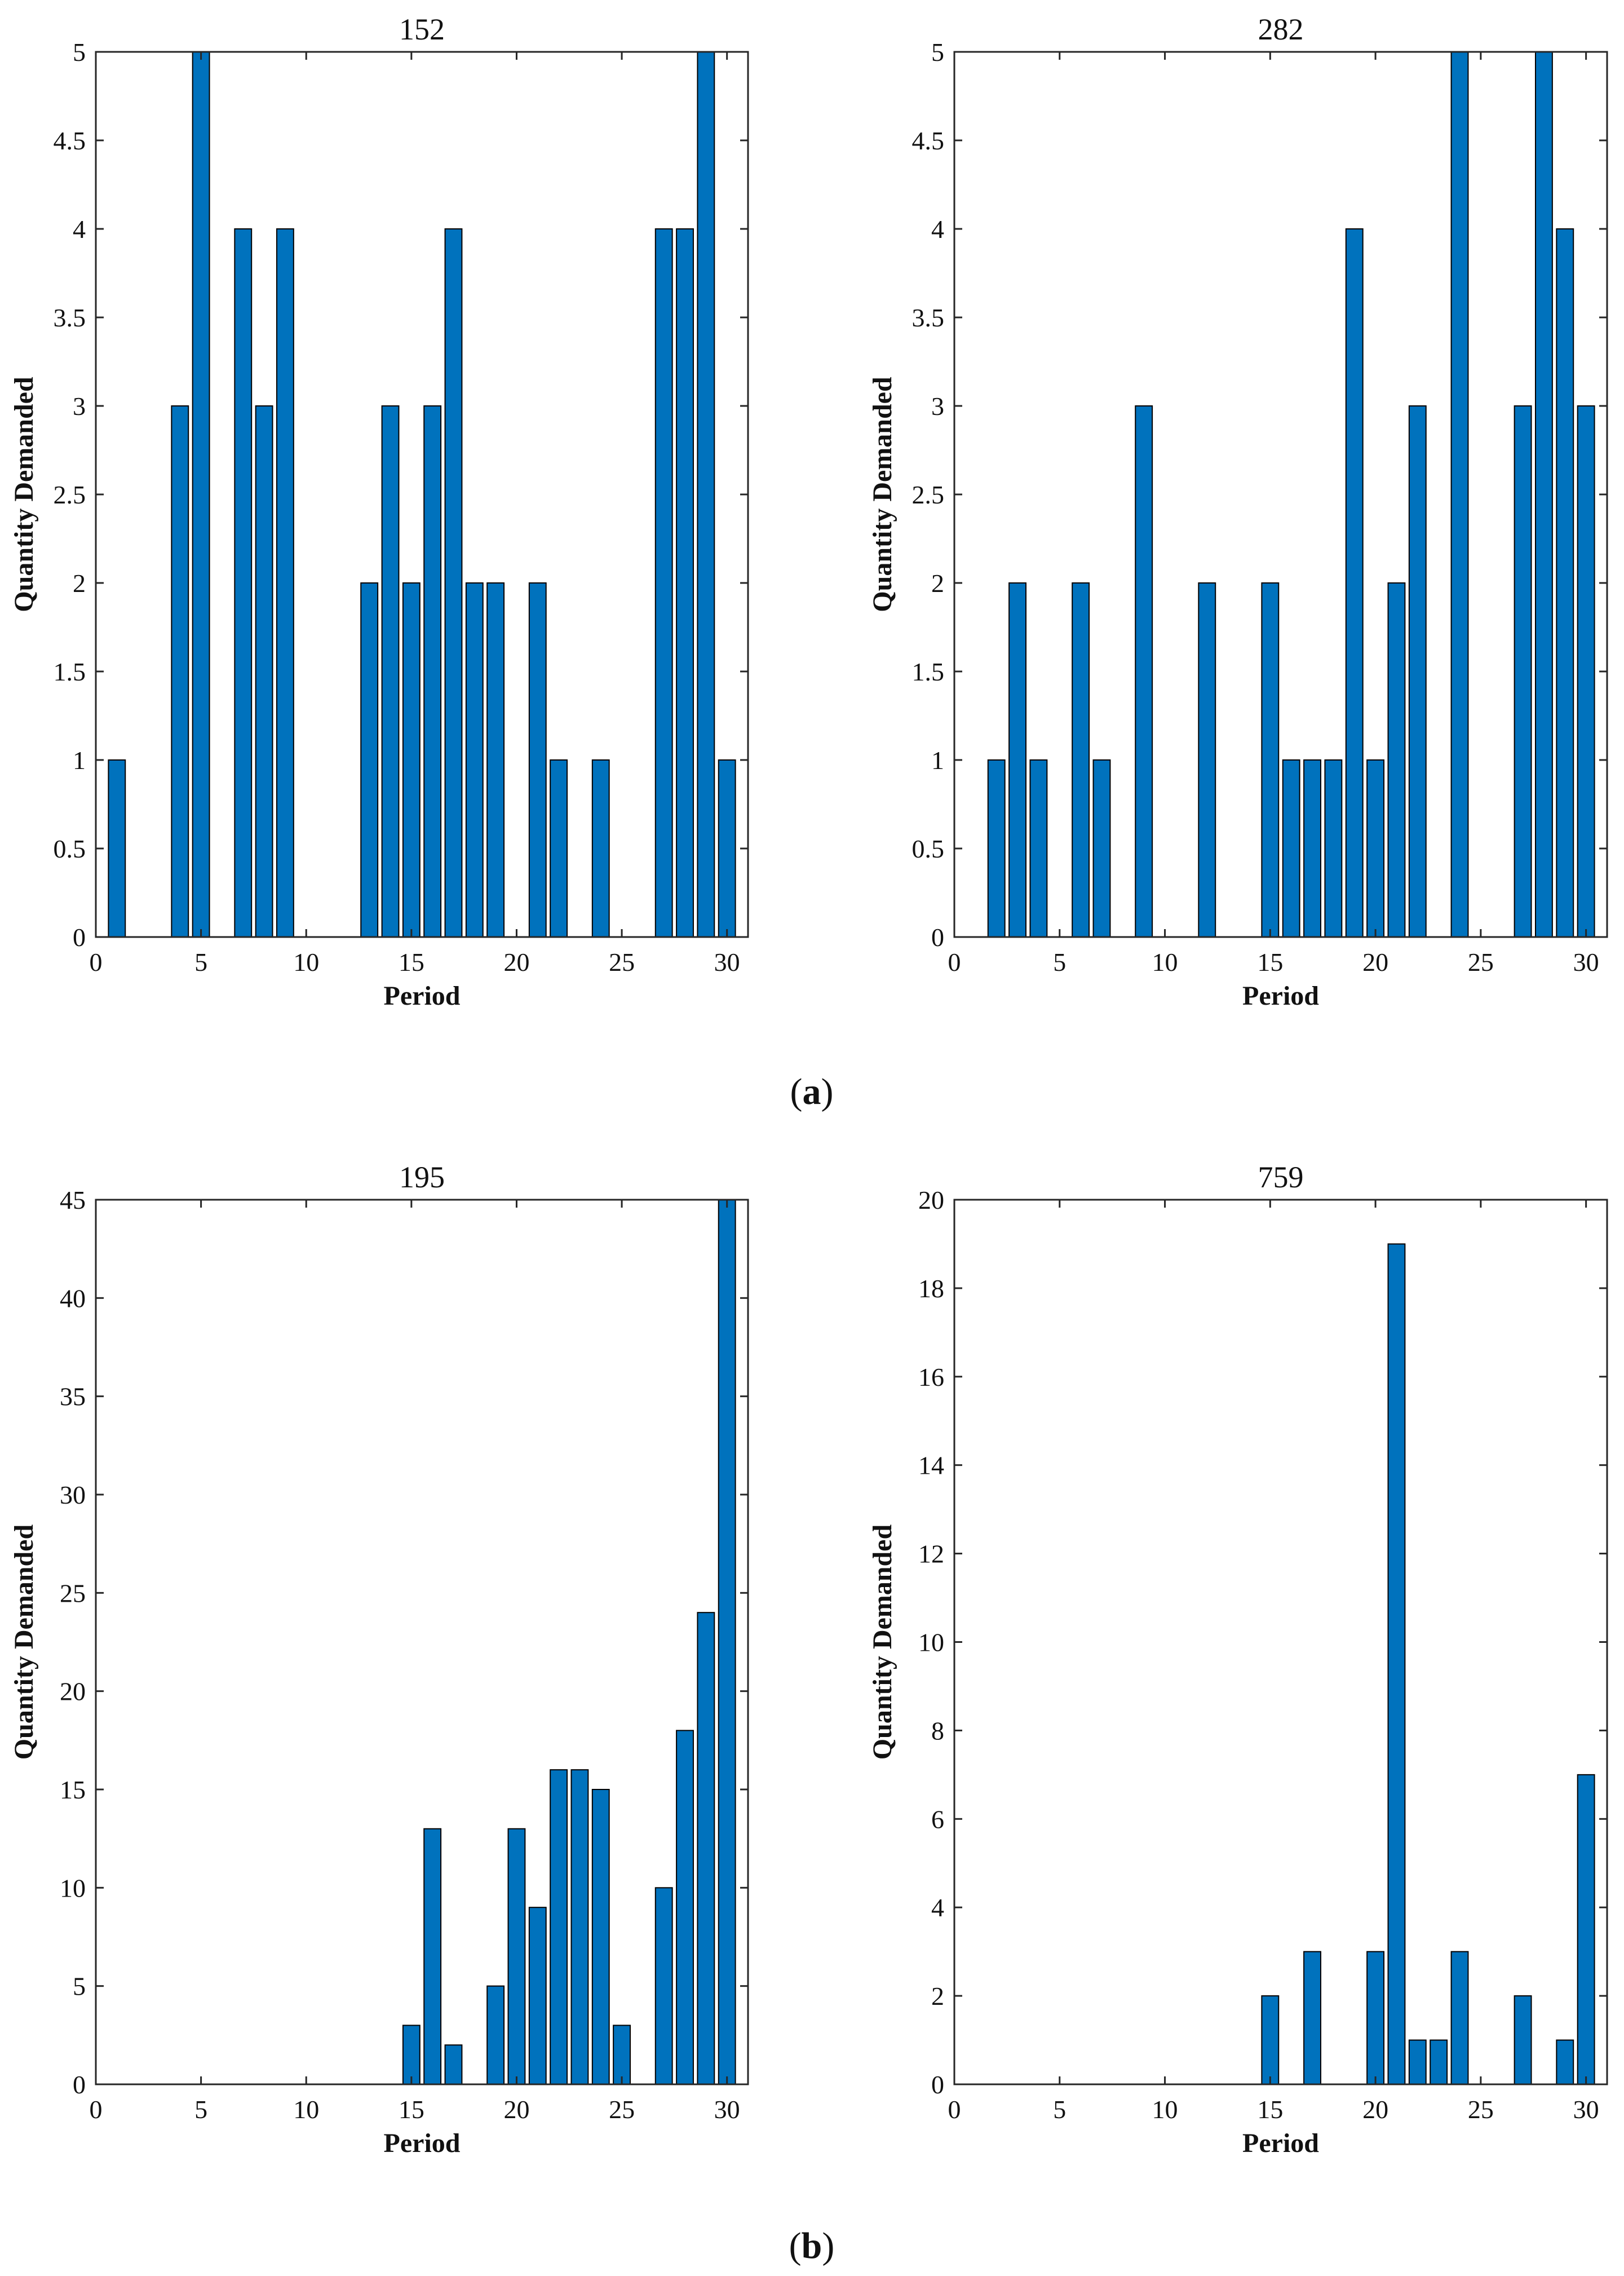 The height and width of the screenshot is (2276, 1624). What do you see at coordinates (928, 140) in the screenshot?
I see `y-tick-label: 4.5` at bounding box center [928, 140].